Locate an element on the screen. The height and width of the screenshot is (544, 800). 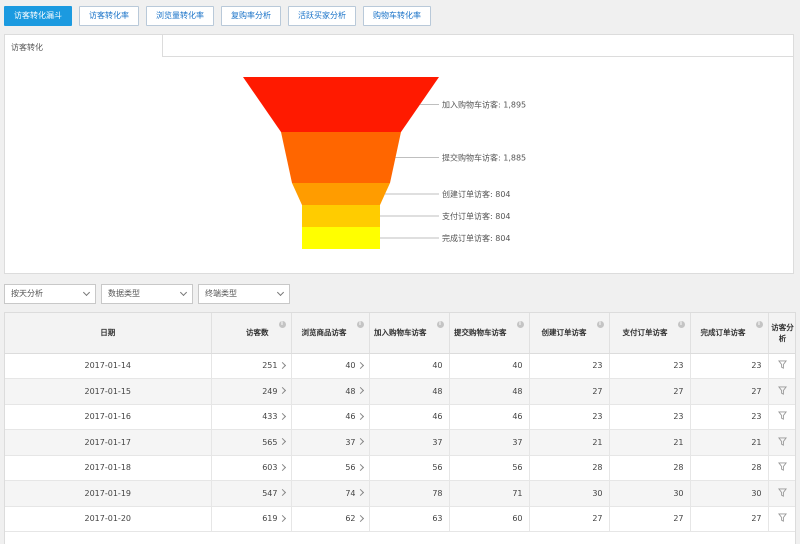
tab-active-buyer-analysis: 活跃买家分析 is located at coordinates (322, 16).